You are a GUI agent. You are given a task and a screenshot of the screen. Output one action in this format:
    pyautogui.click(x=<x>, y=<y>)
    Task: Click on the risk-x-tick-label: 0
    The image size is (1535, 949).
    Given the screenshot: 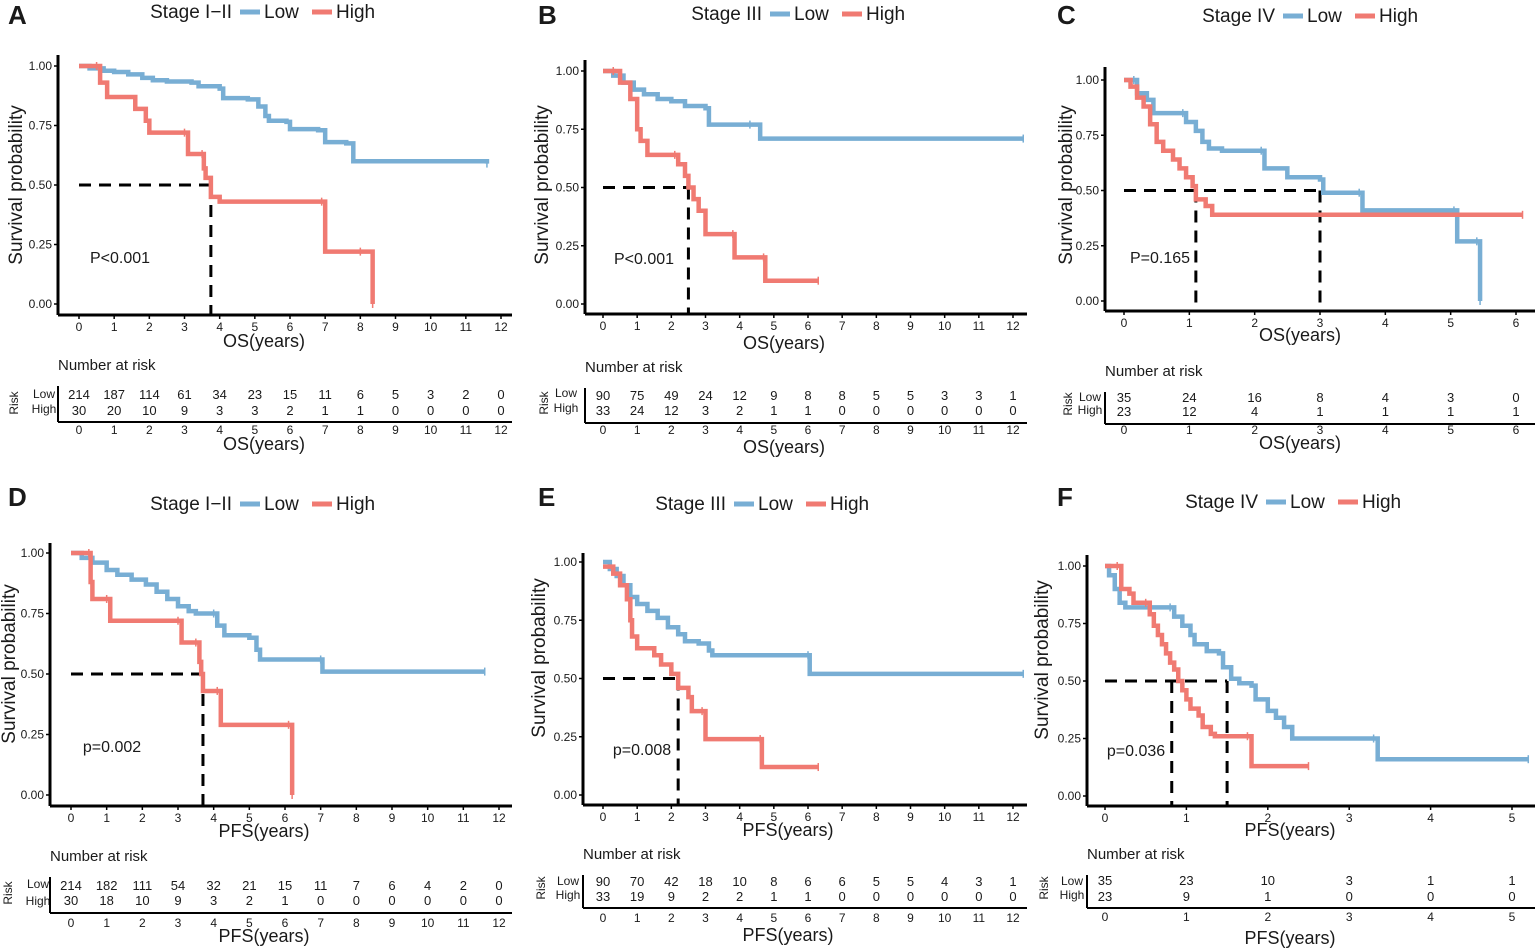 What is the action you would take?
    pyautogui.click(x=603, y=918)
    